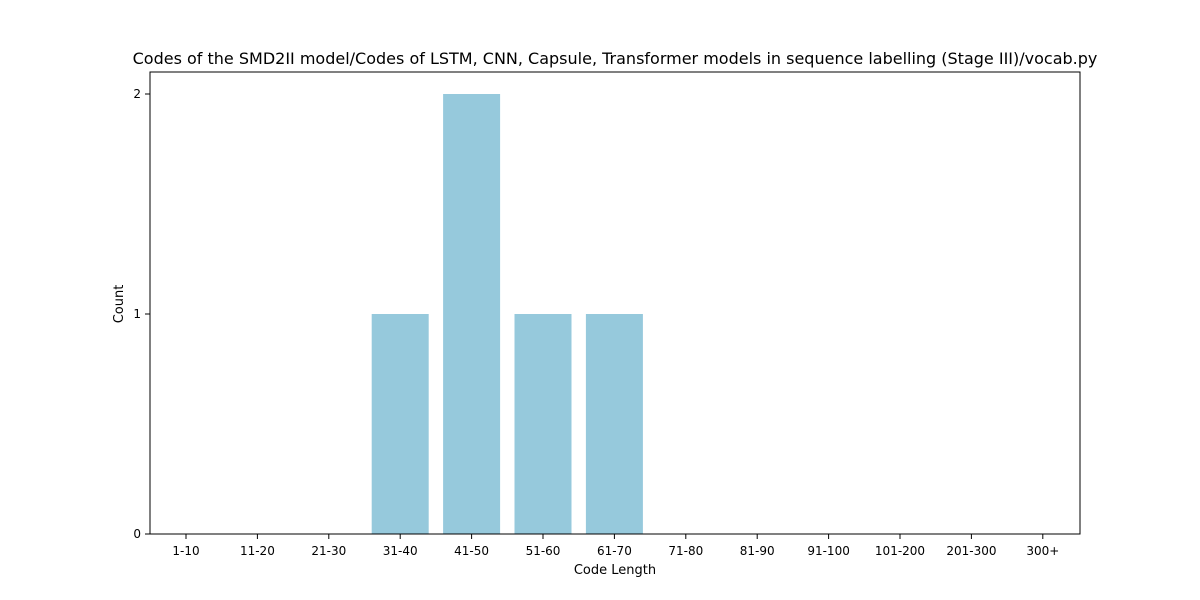 The width and height of the screenshot is (1200, 600). What do you see at coordinates (971, 551) in the screenshot?
I see `x-tick-label: 201-300` at bounding box center [971, 551].